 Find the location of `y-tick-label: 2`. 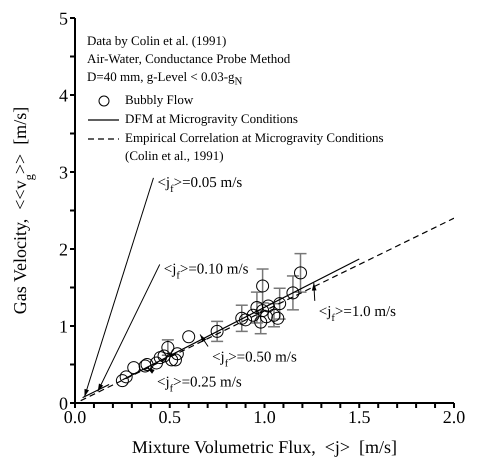

y-tick-label: 2 is located at coordinates (63, 249).